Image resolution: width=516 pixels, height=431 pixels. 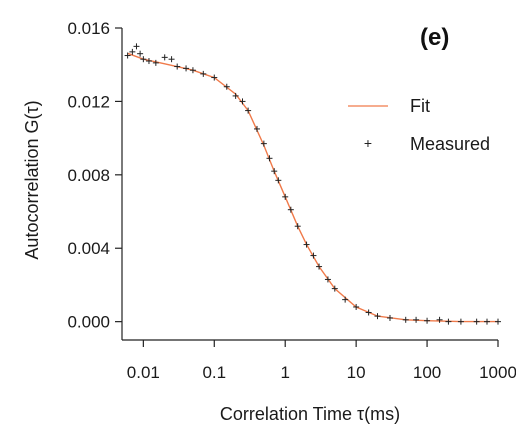 I want to click on legend-measured-marker: +, so click(x=368, y=143).